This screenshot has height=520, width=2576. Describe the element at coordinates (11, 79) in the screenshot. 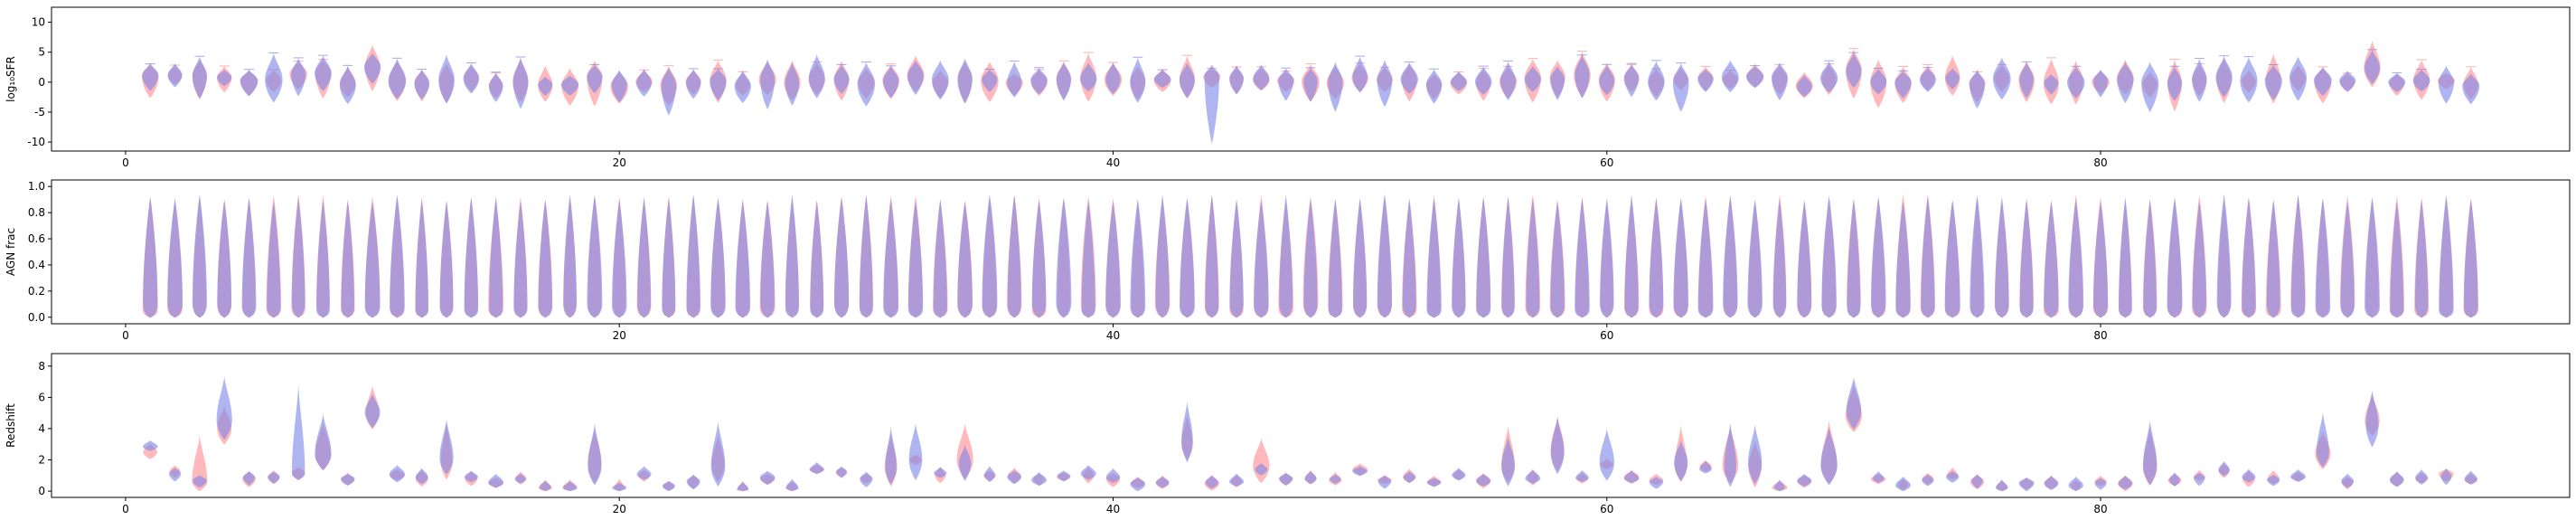

I see `y-axis-label: log₁₀SFR` at that location.